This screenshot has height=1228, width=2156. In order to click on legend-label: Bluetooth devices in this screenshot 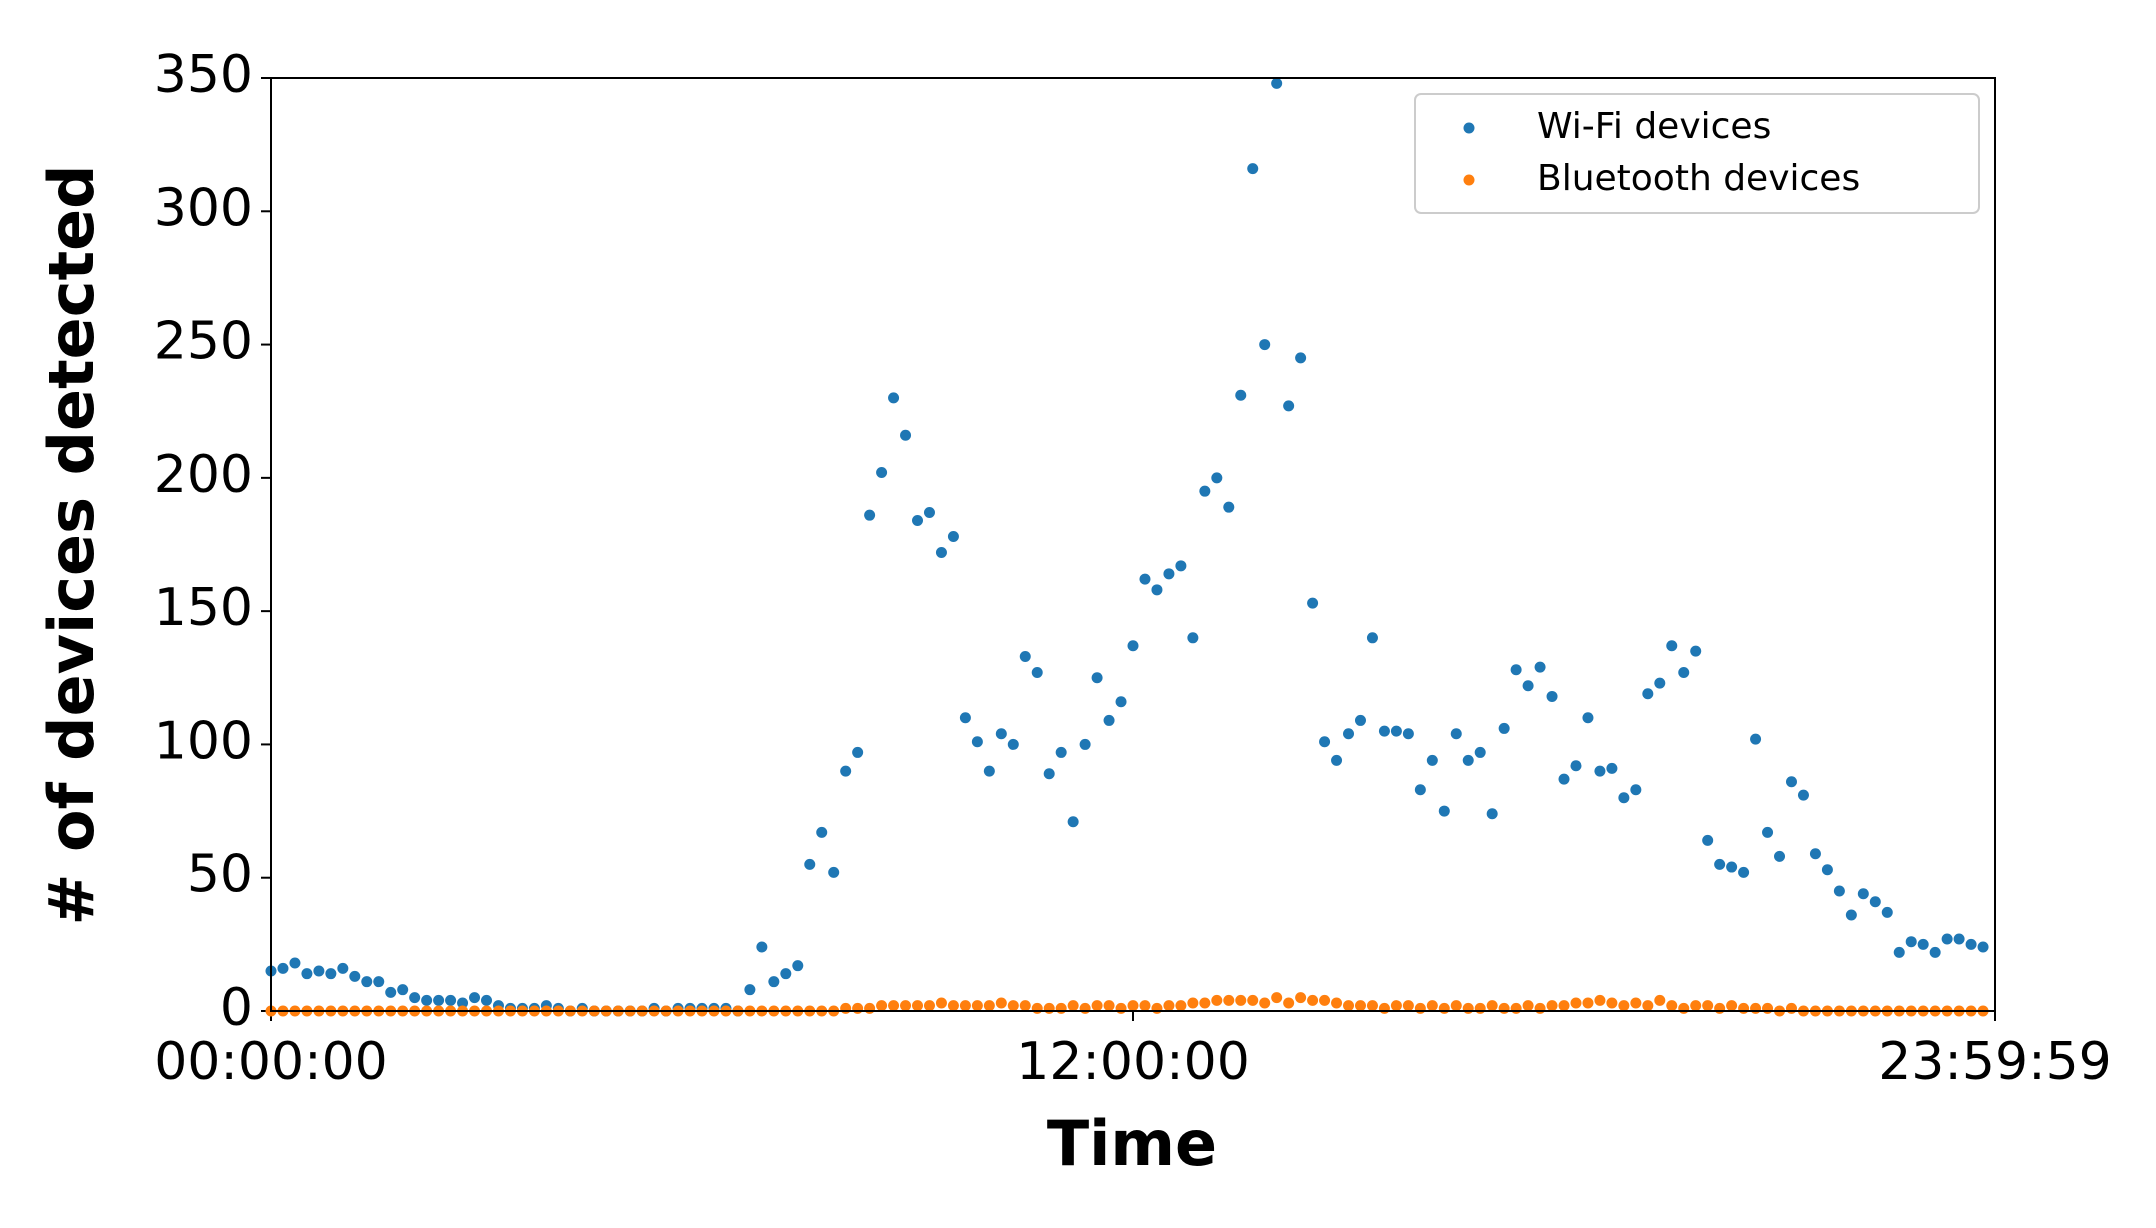, I will do `click(1698, 178)`.